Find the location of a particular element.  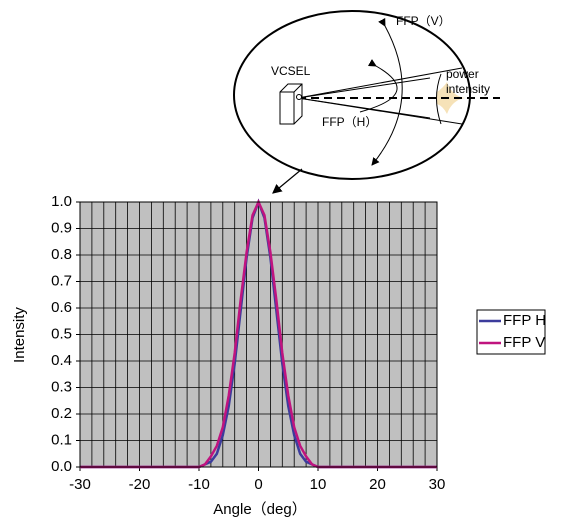

legend is located at coordinates (511, 332).